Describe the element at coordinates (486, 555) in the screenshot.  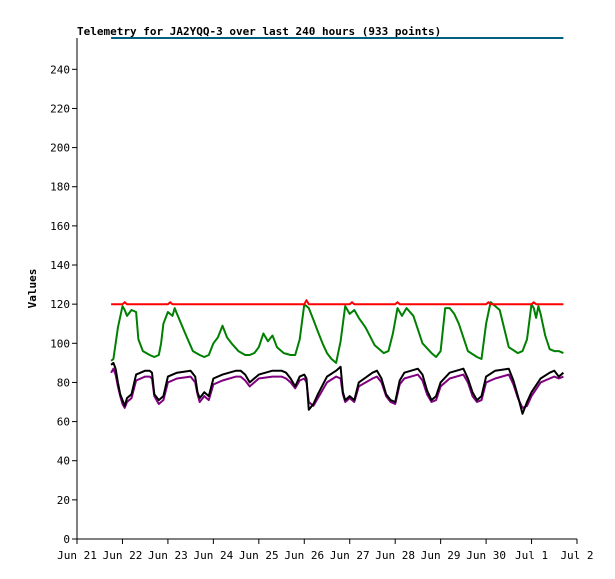
I see `x-tick-label: Jun 30` at that location.